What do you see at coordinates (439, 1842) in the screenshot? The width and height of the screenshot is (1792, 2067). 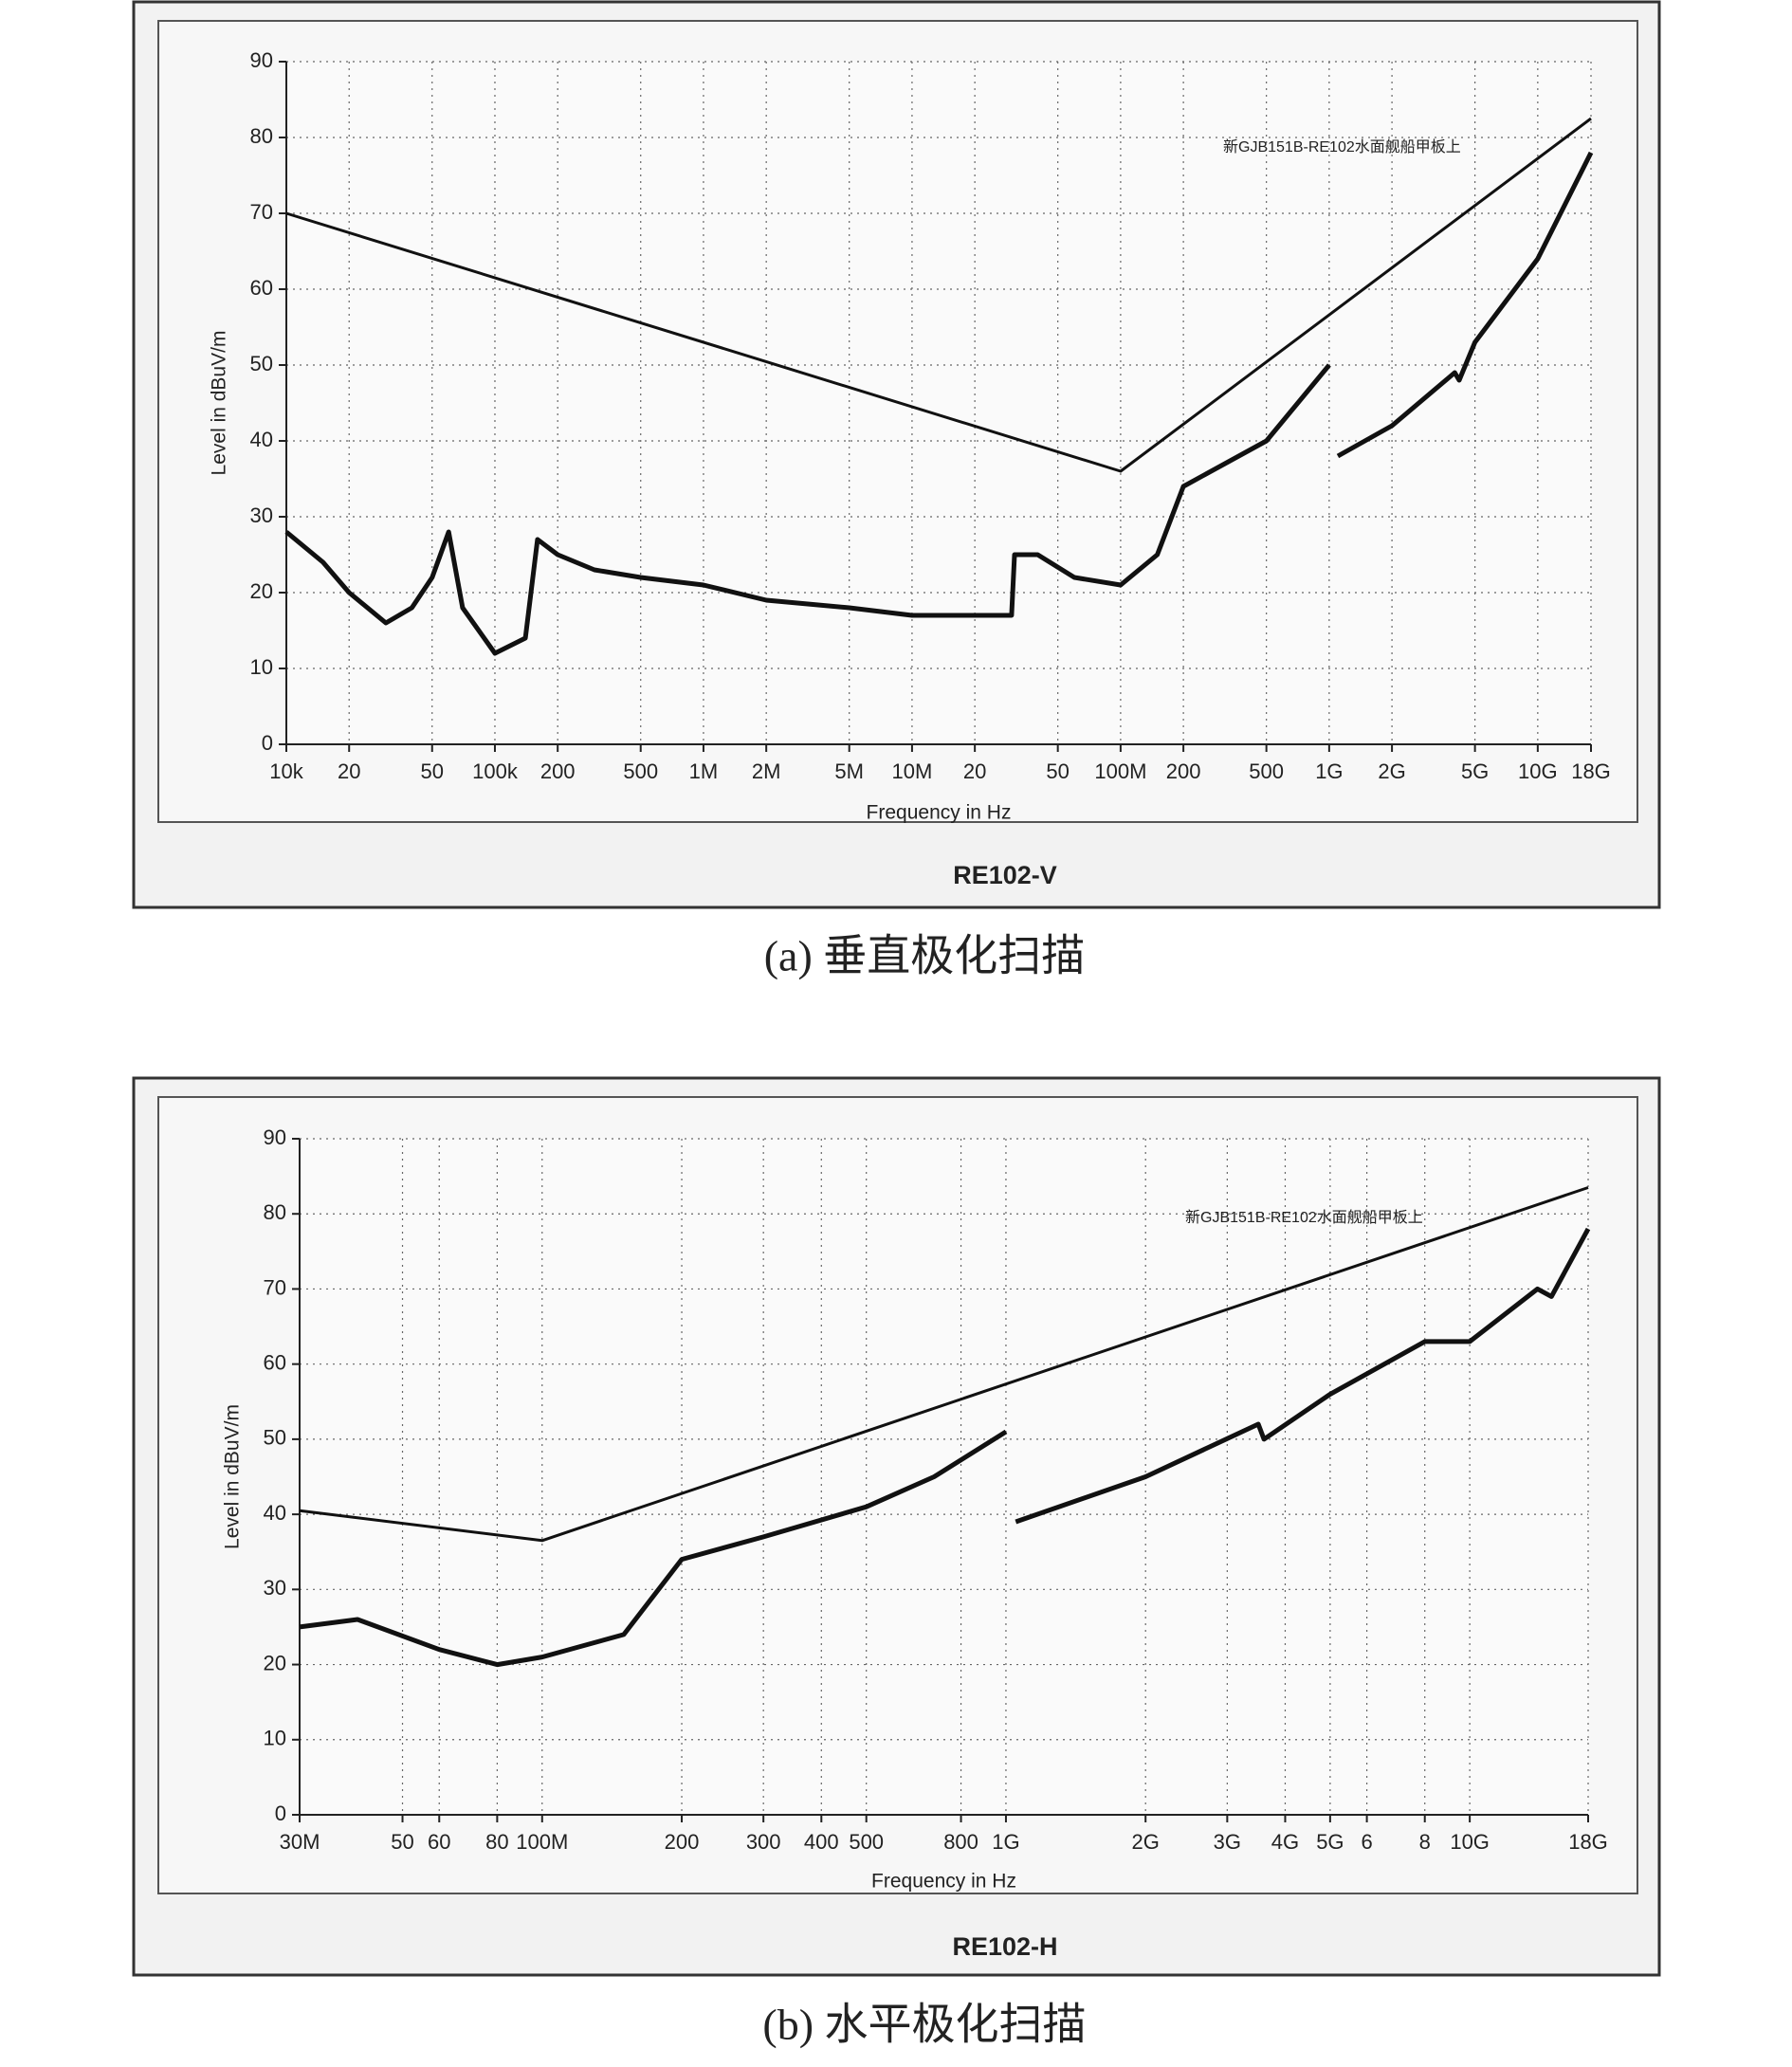 I see `x-tick-label: 60` at bounding box center [439, 1842].